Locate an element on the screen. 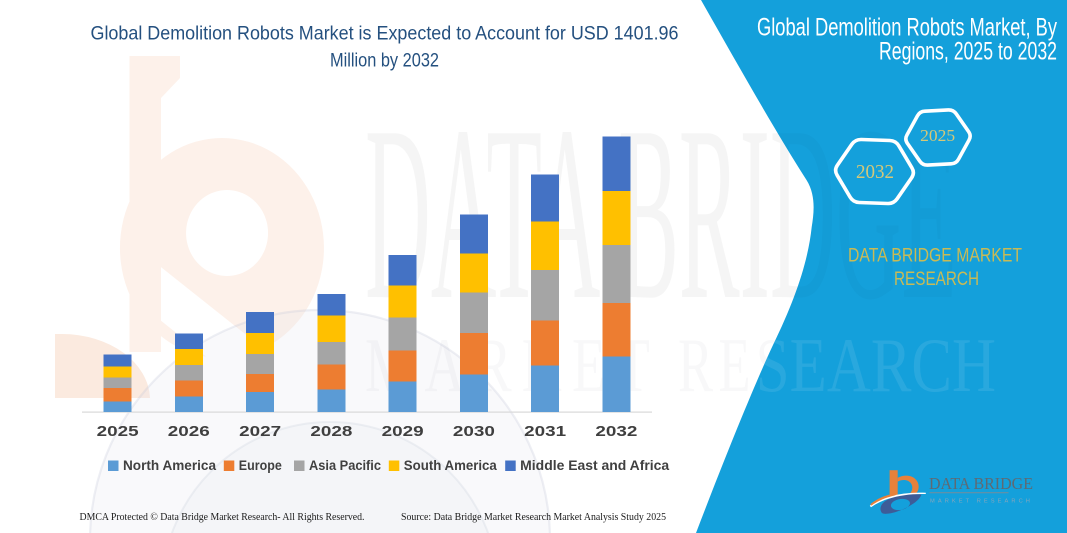  svg-text: South America is located at coordinates (450, 465).